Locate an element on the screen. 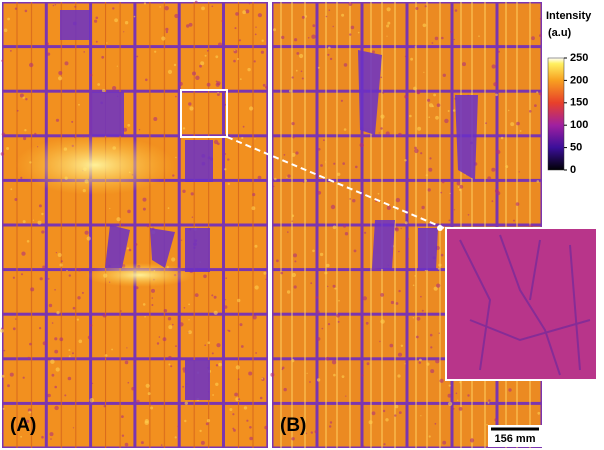  colorbar is located at coordinates (556, 114).